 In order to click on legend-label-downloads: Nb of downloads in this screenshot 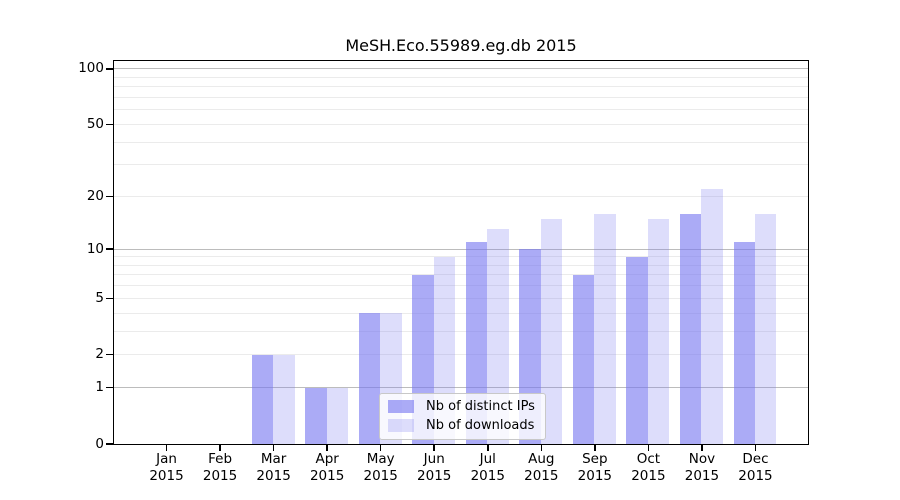, I will do `click(480, 425)`.